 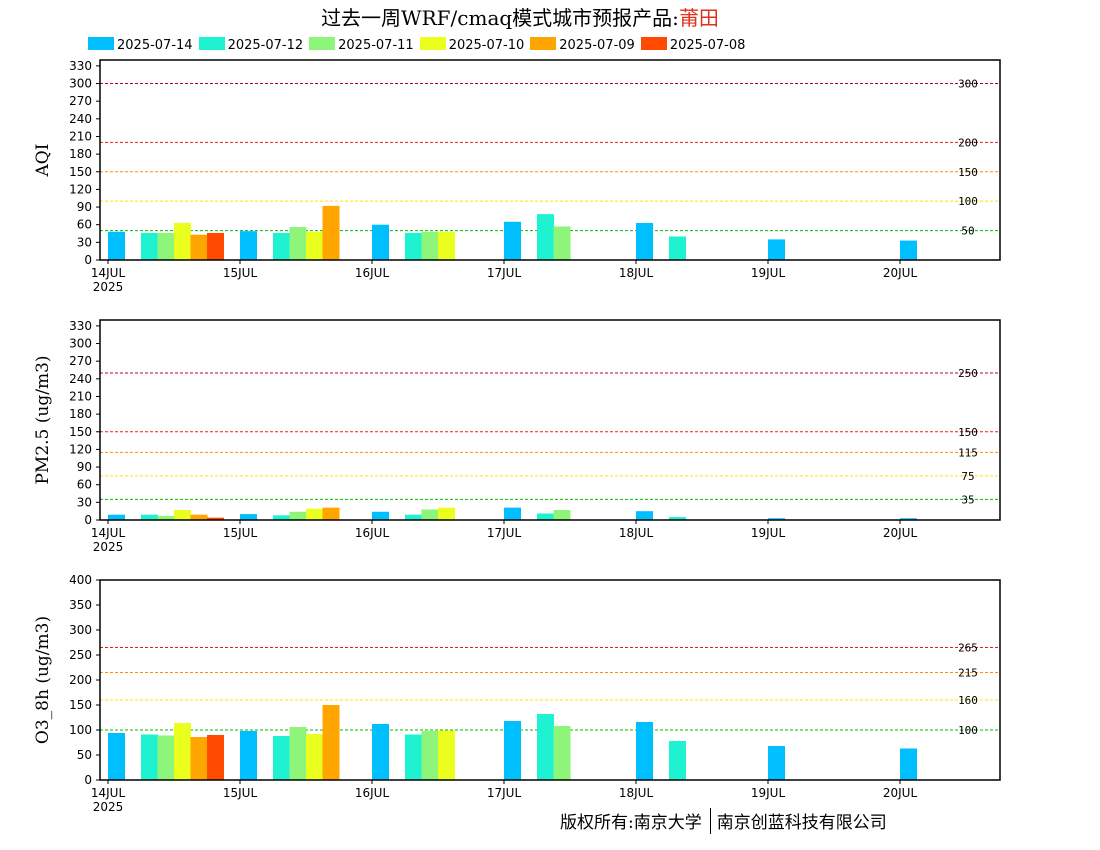 I want to click on threshold-label: 200, so click(x=968, y=142).